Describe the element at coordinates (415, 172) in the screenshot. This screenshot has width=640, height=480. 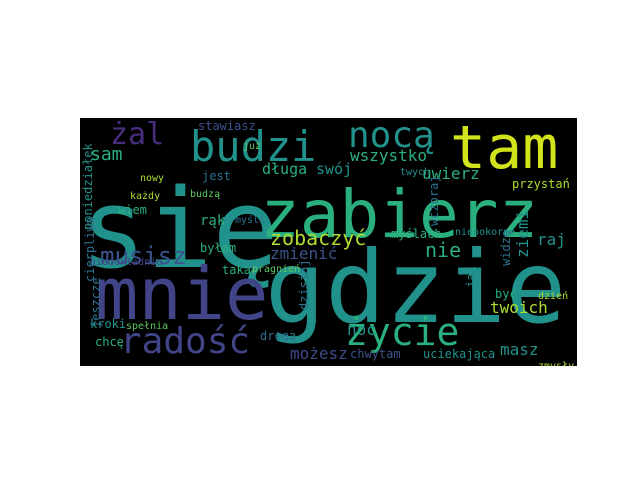
I see `word-cloud-word: twych` at that location.